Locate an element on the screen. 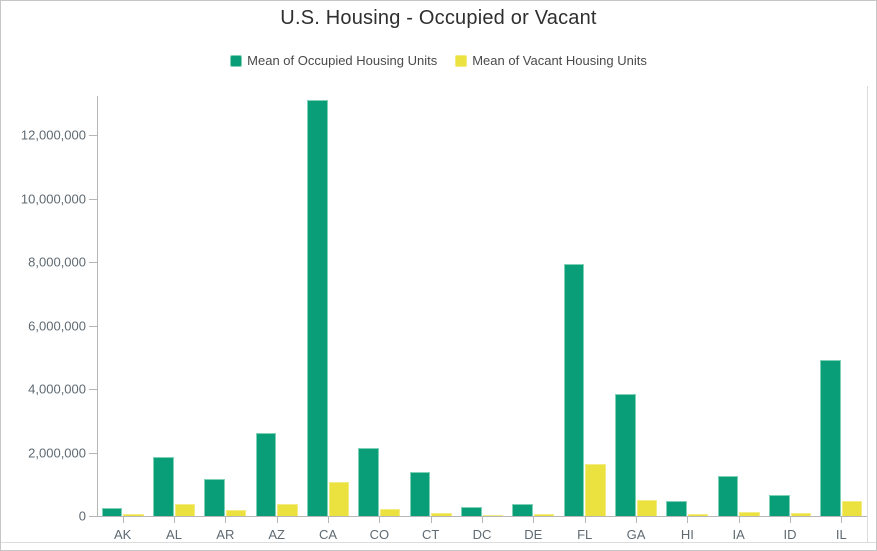  y-axis-label: 8,000,000 is located at coordinates (57, 262).